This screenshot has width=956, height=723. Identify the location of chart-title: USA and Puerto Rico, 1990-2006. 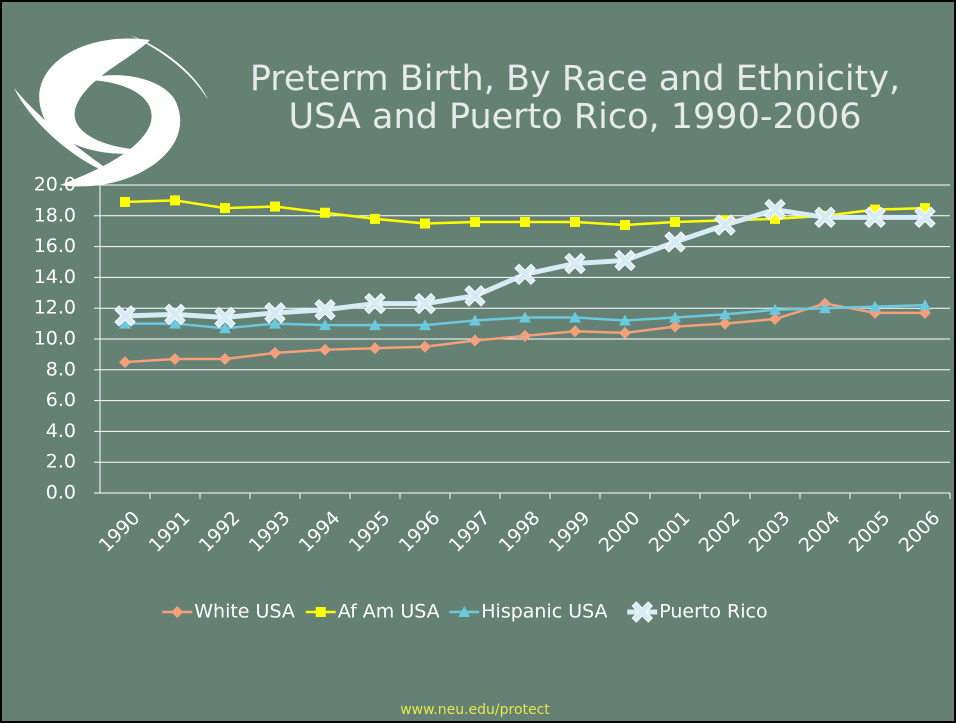
(574, 117).